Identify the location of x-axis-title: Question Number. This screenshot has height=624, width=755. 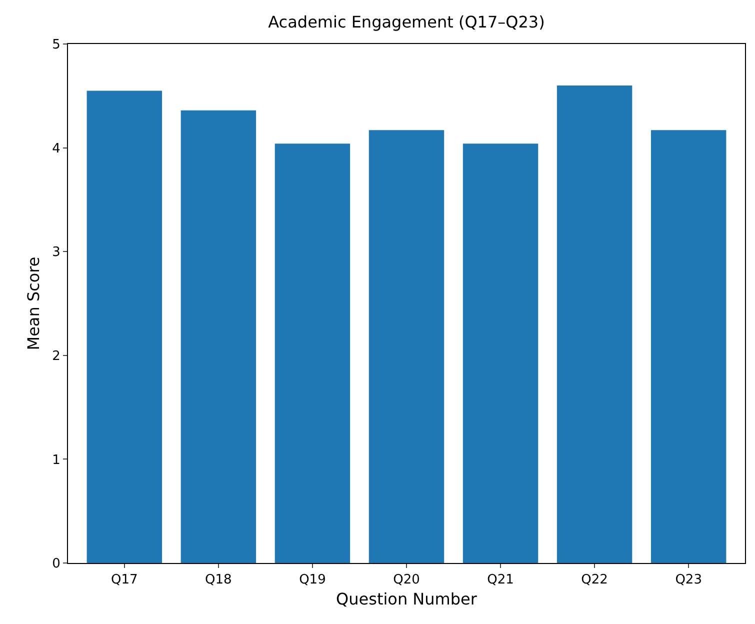
(407, 598).